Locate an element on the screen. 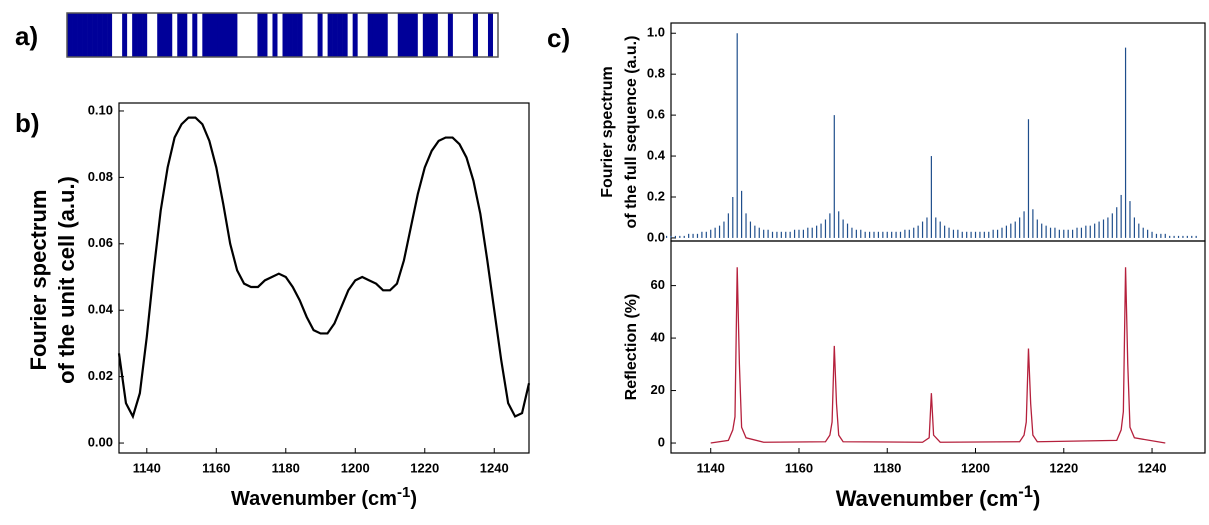 This screenshot has height=525, width=1209. y-axis-label: Fourier spectrum is located at coordinates (607, 132).